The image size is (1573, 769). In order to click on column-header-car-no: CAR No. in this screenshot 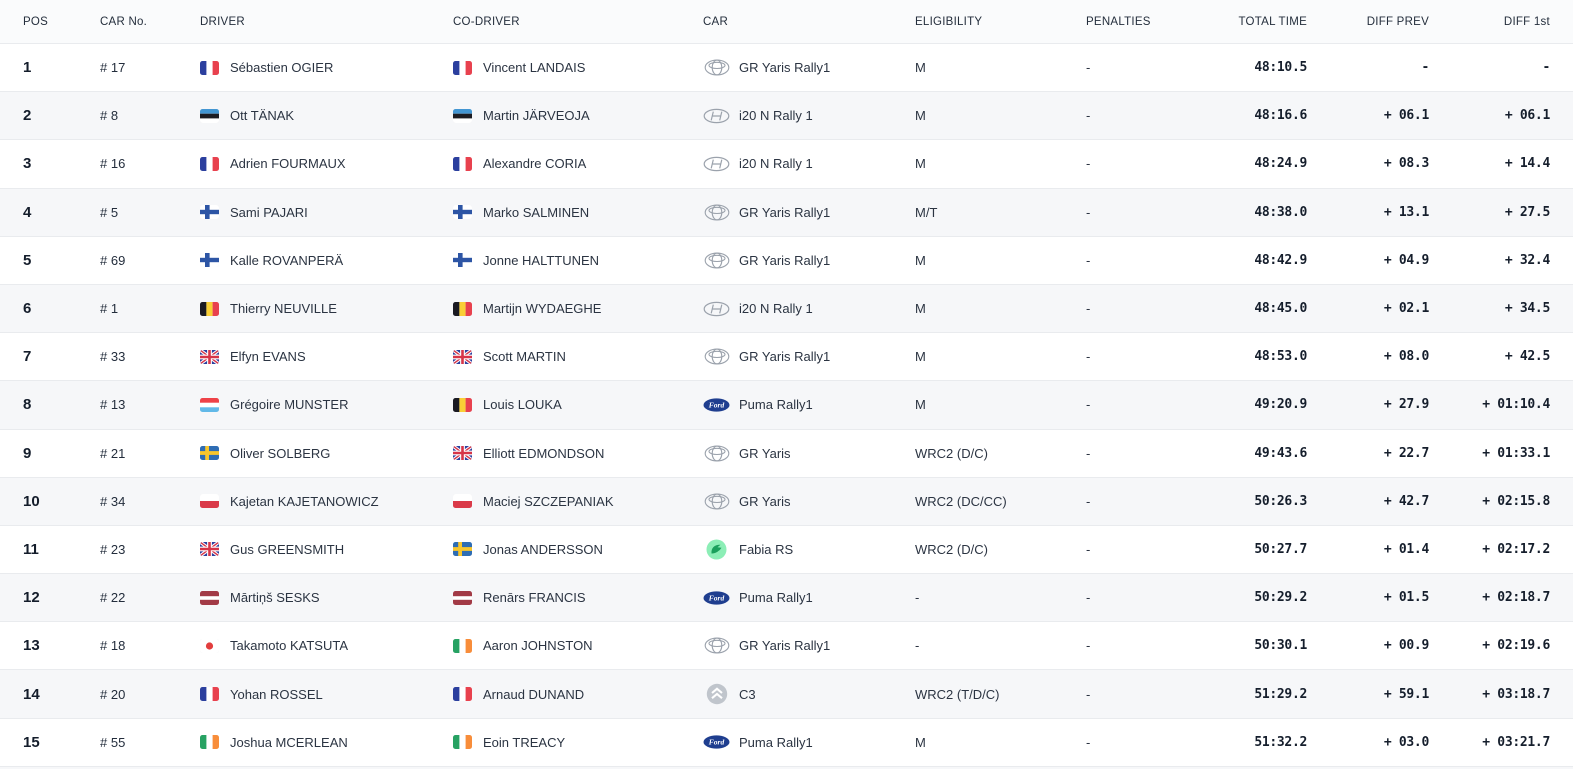, I will do `click(124, 21)`.